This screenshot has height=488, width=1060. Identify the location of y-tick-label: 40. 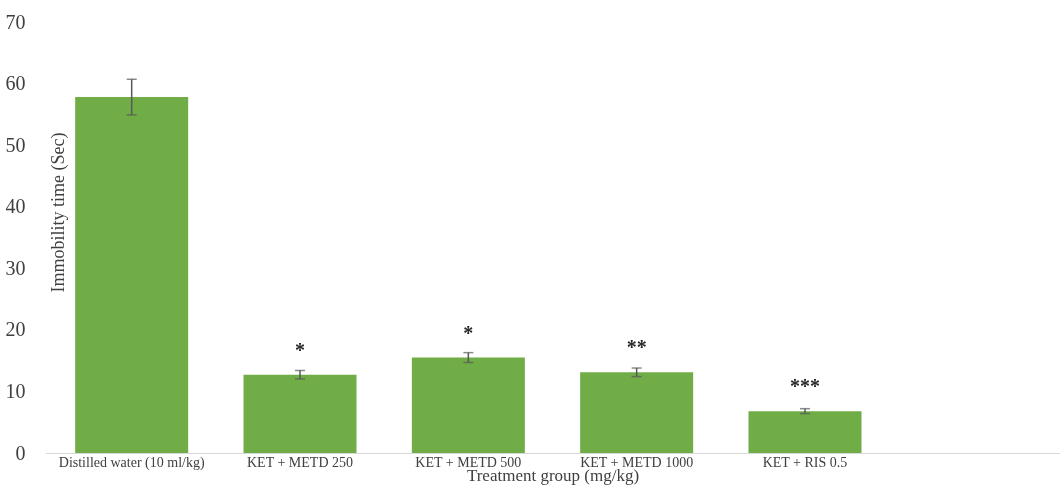
(15, 206).